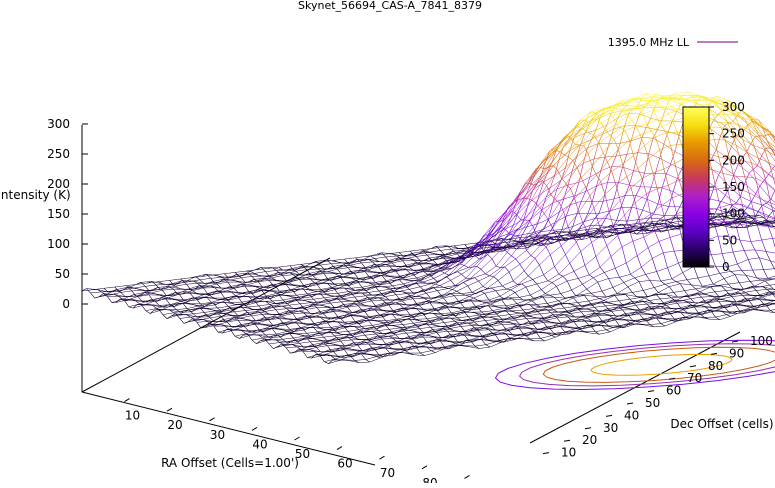  What do you see at coordinates (649, 42) in the screenshot?
I see `legend-entry: 1395.0 MHz LL` at bounding box center [649, 42].